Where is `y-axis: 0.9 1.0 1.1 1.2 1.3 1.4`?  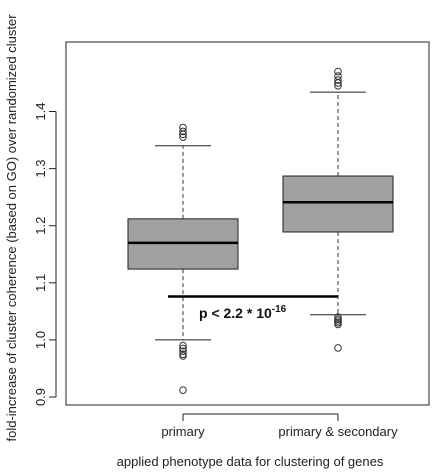
y-axis: 0.9 1.0 1.1 1.2 1.3 1.4 is located at coordinates (45, 254).